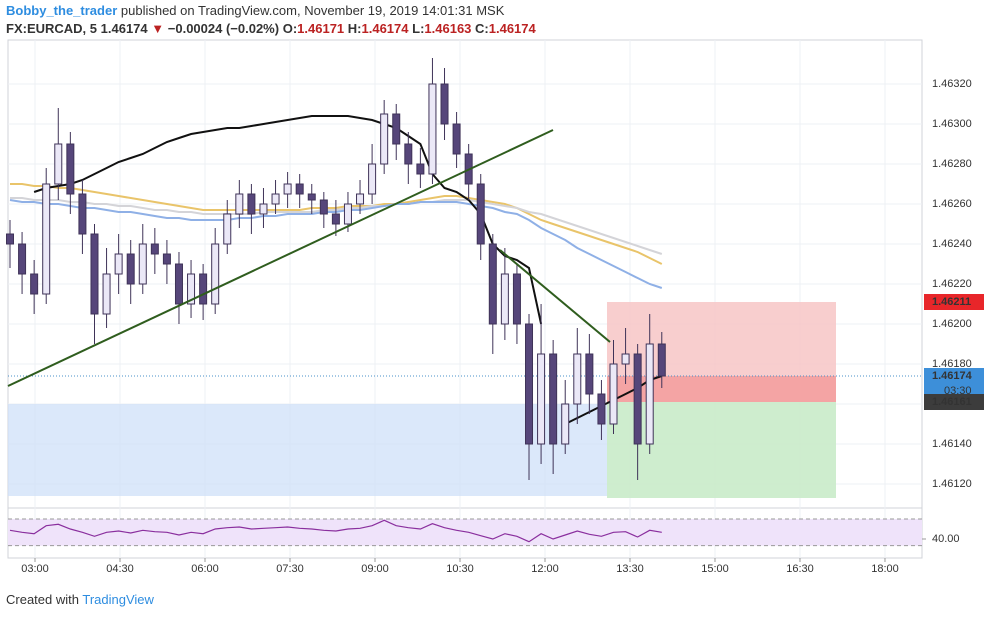 The width and height of the screenshot is (988, 623). What do you see at coordinates (952, 484) in the screenshot?
I see `y-tick-label: 1.46120` at bounding box center [952, 484].